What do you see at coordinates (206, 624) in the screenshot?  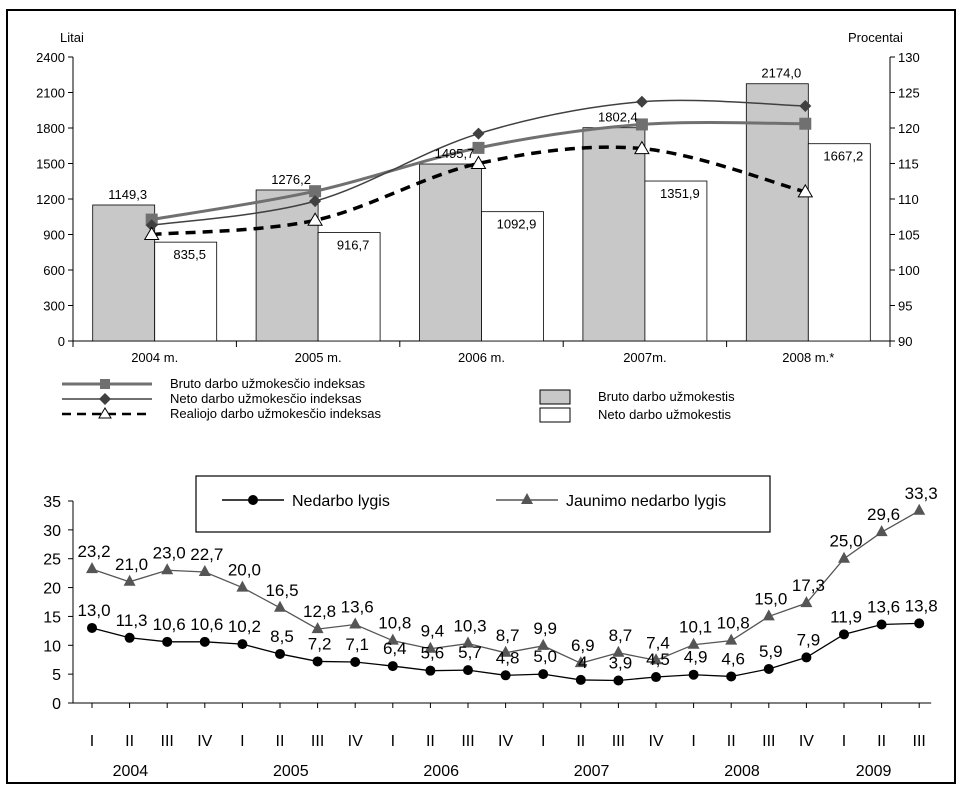 I see `unemployment-value-label: 10,6` at bounding box center [206, 624].